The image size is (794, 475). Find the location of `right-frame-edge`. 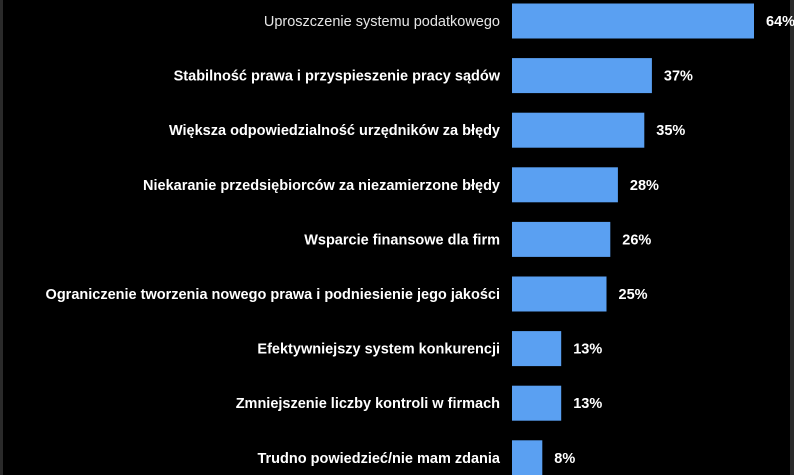

right-frame-edge is located at coordinates (792, 237).